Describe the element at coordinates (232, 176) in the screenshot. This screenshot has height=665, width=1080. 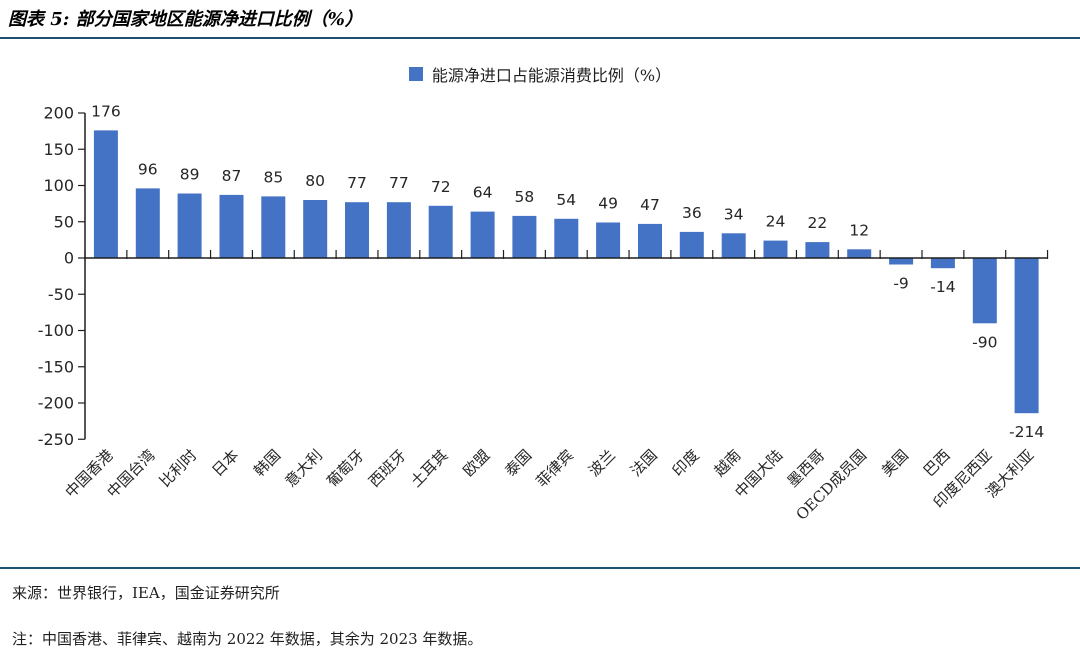
I see `bar-value-label: 87` at that location.